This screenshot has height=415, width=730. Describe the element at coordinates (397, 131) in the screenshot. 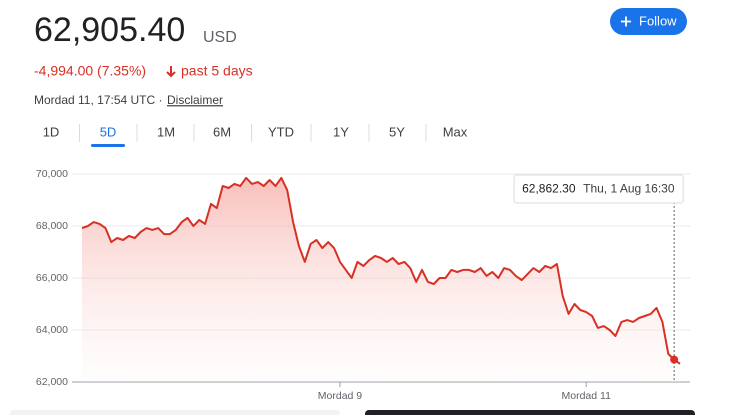

I see `tab: 5Y` at that location.